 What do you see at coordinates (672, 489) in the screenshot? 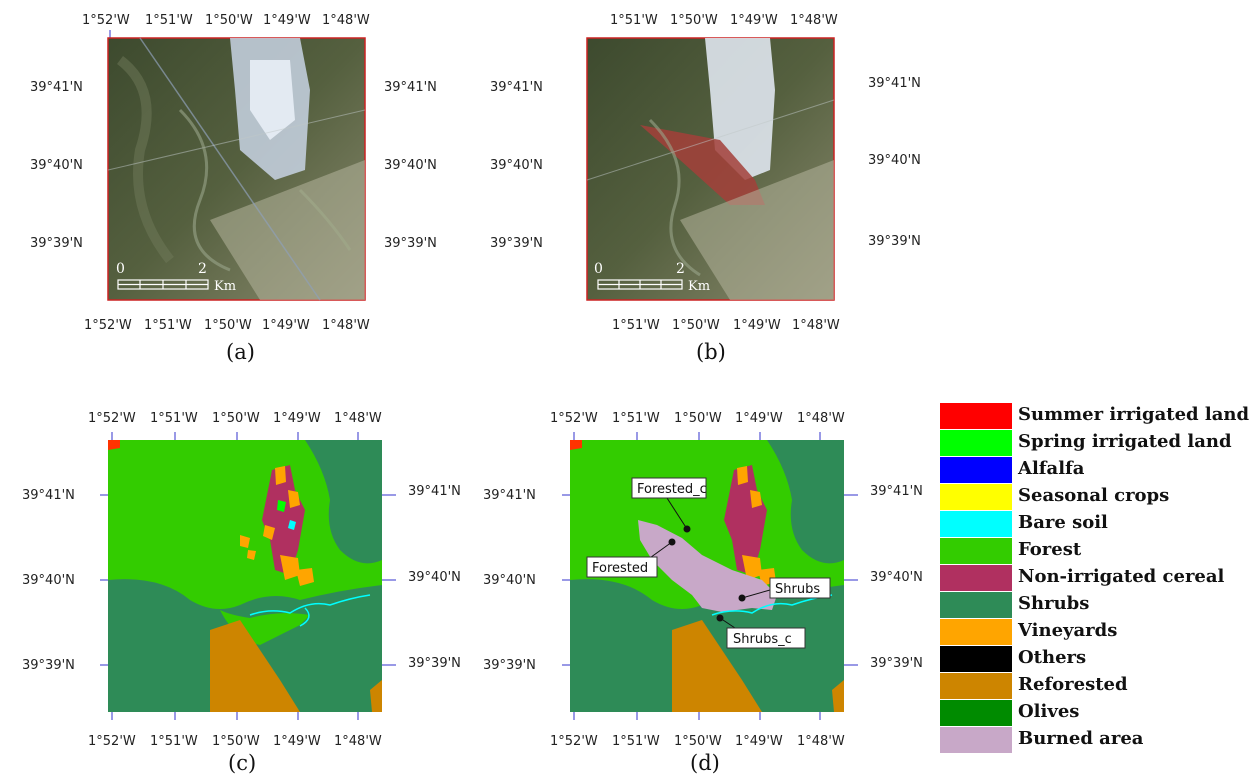
I see `svg-text: Forested_c` at bounding box center [672, 489].